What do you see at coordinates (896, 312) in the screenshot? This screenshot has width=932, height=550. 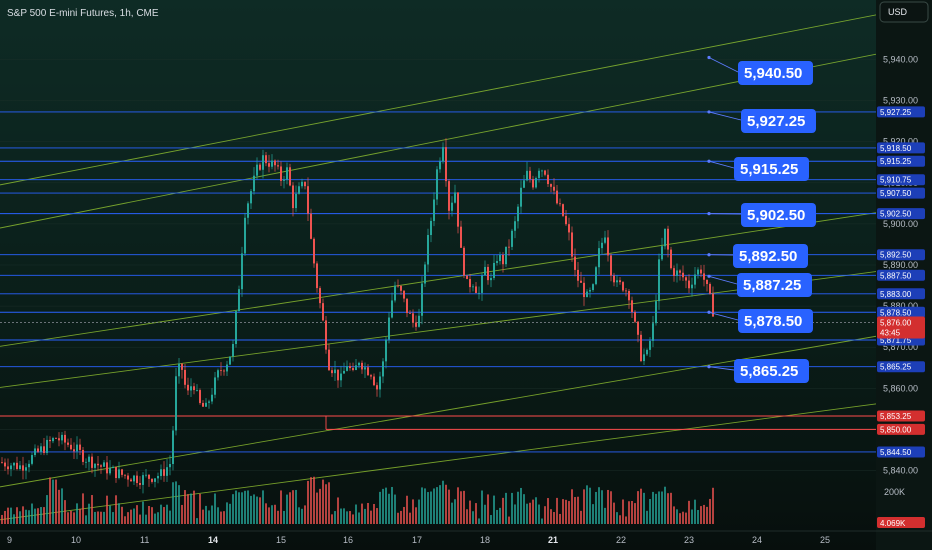 I see `level-tag-label: 5,878.50` at bounding box center [896, 312].